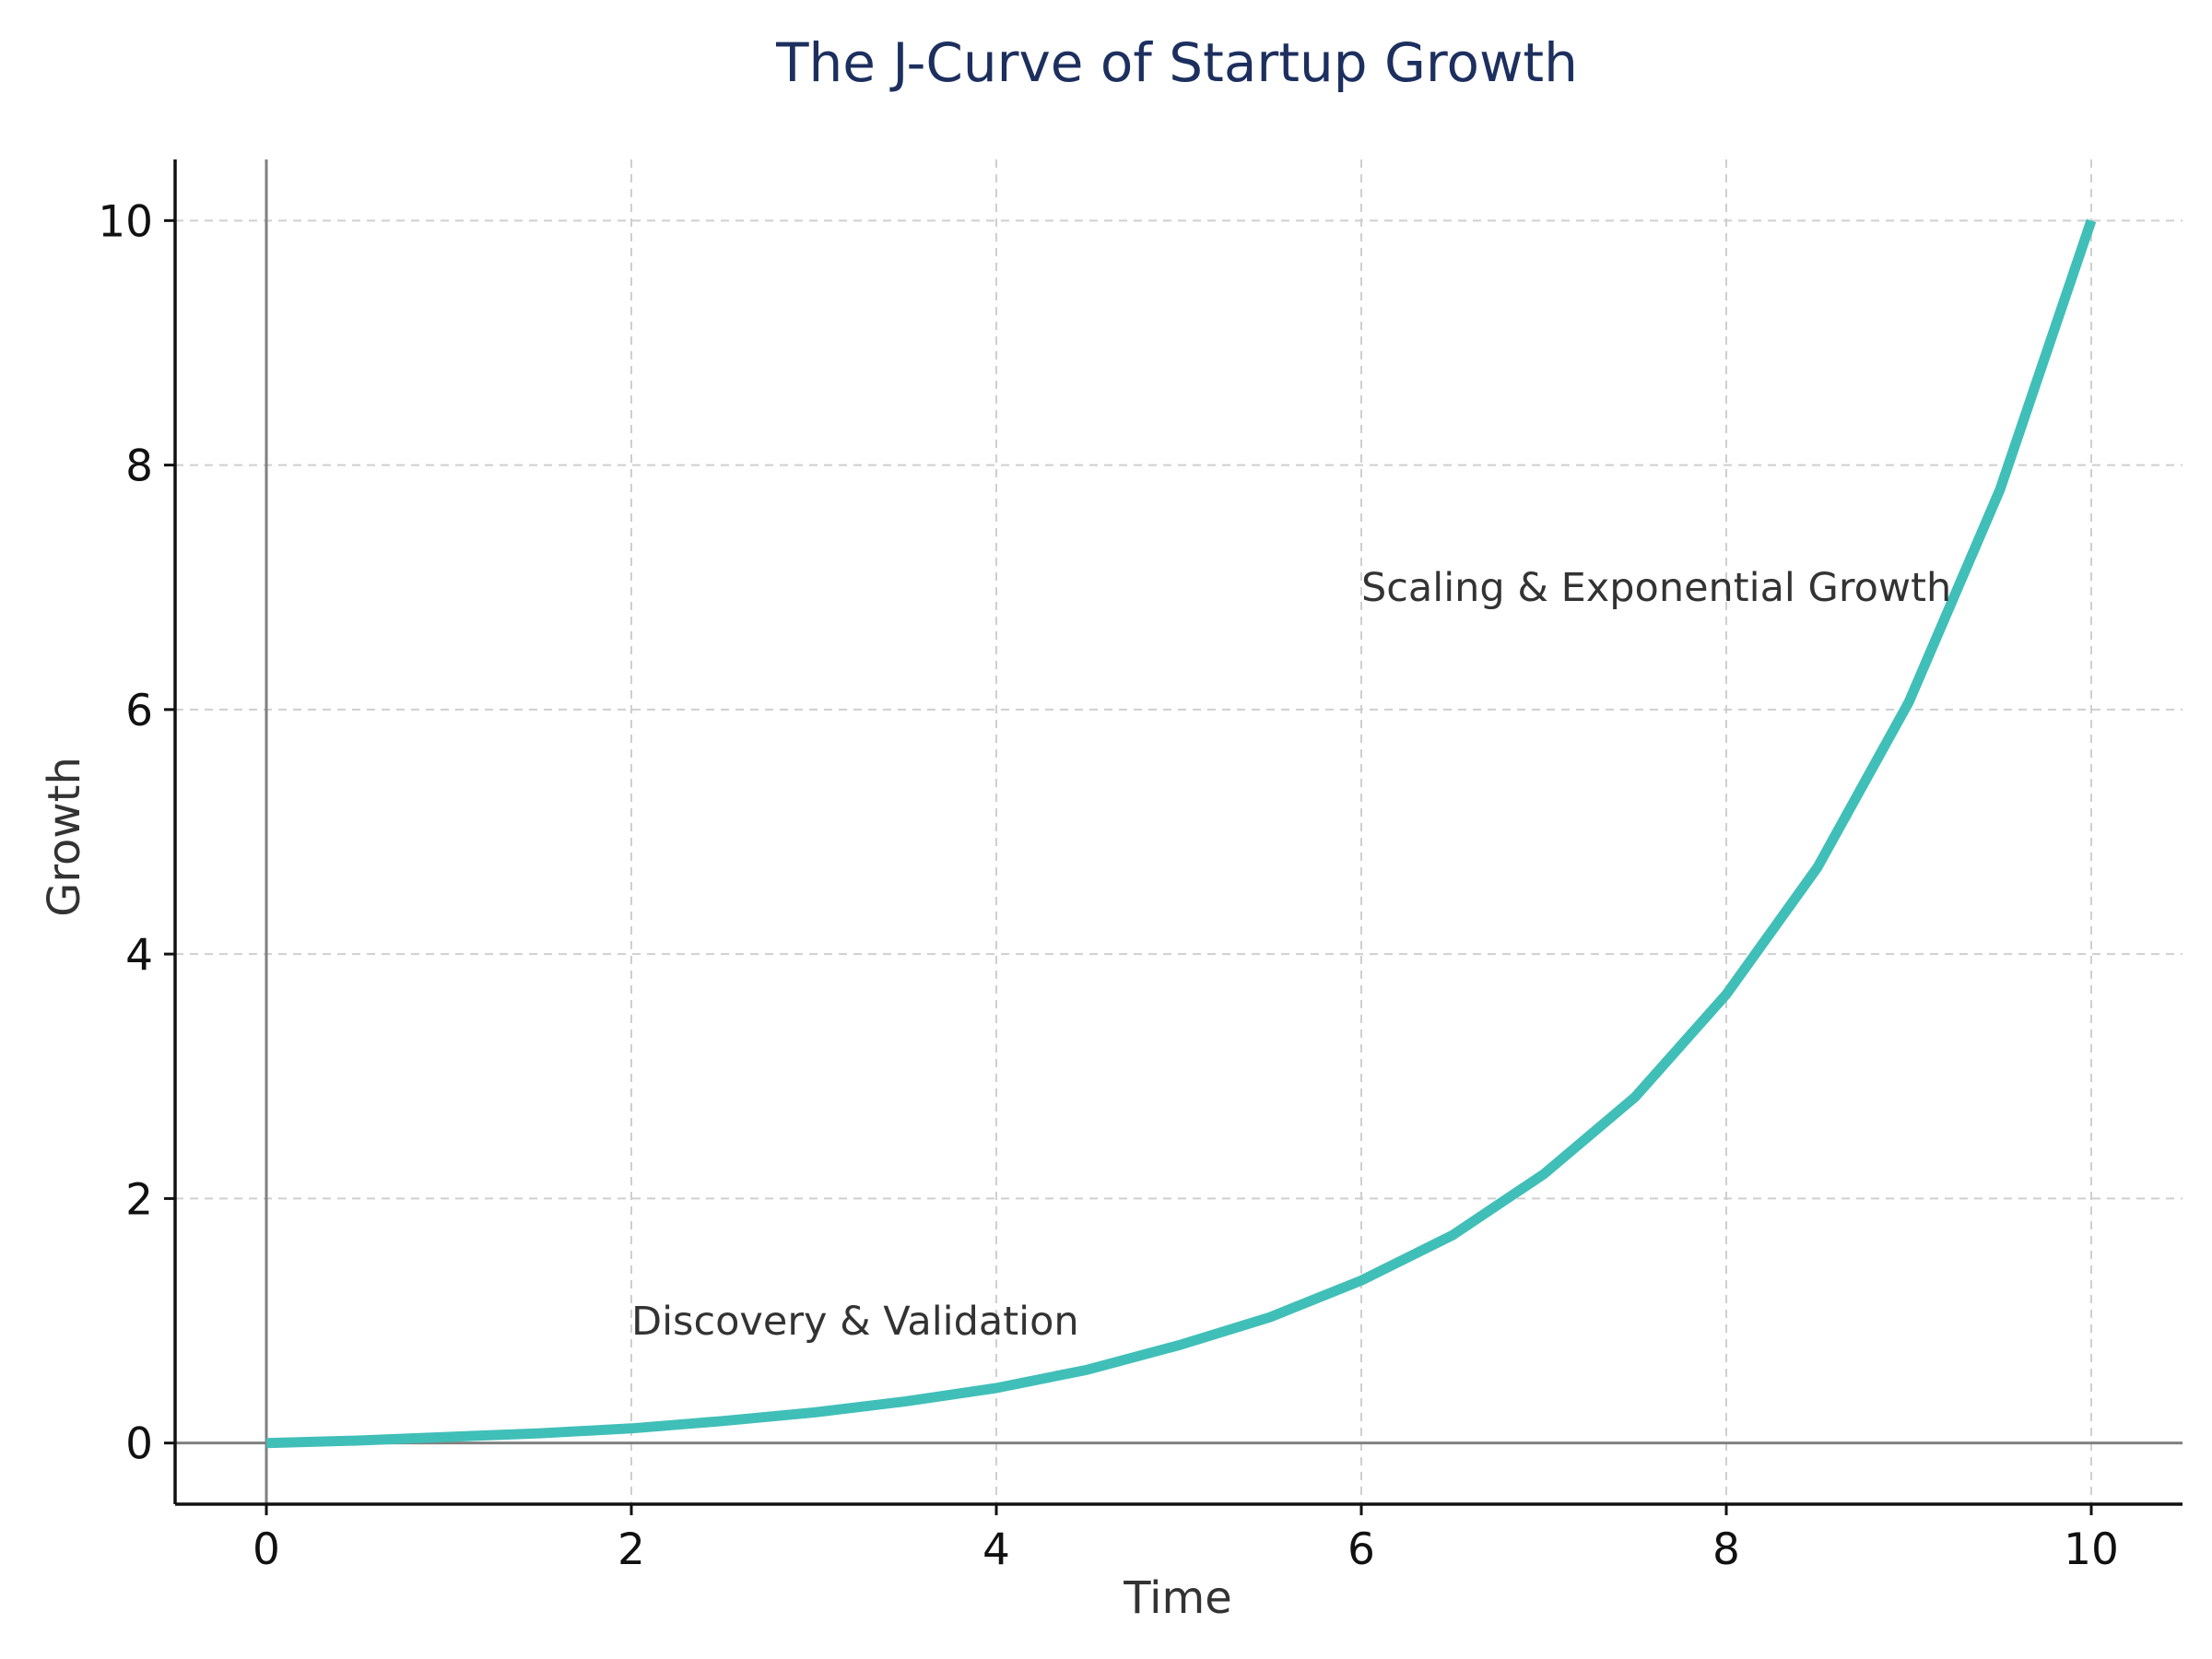 Image resolution: width=2212 pixels, height=1659 pixels. What do you see at coordinates (266, 1549) in the screenshot?
I see `x-tick-label-0: 0` at bounding box center [266, 1549].